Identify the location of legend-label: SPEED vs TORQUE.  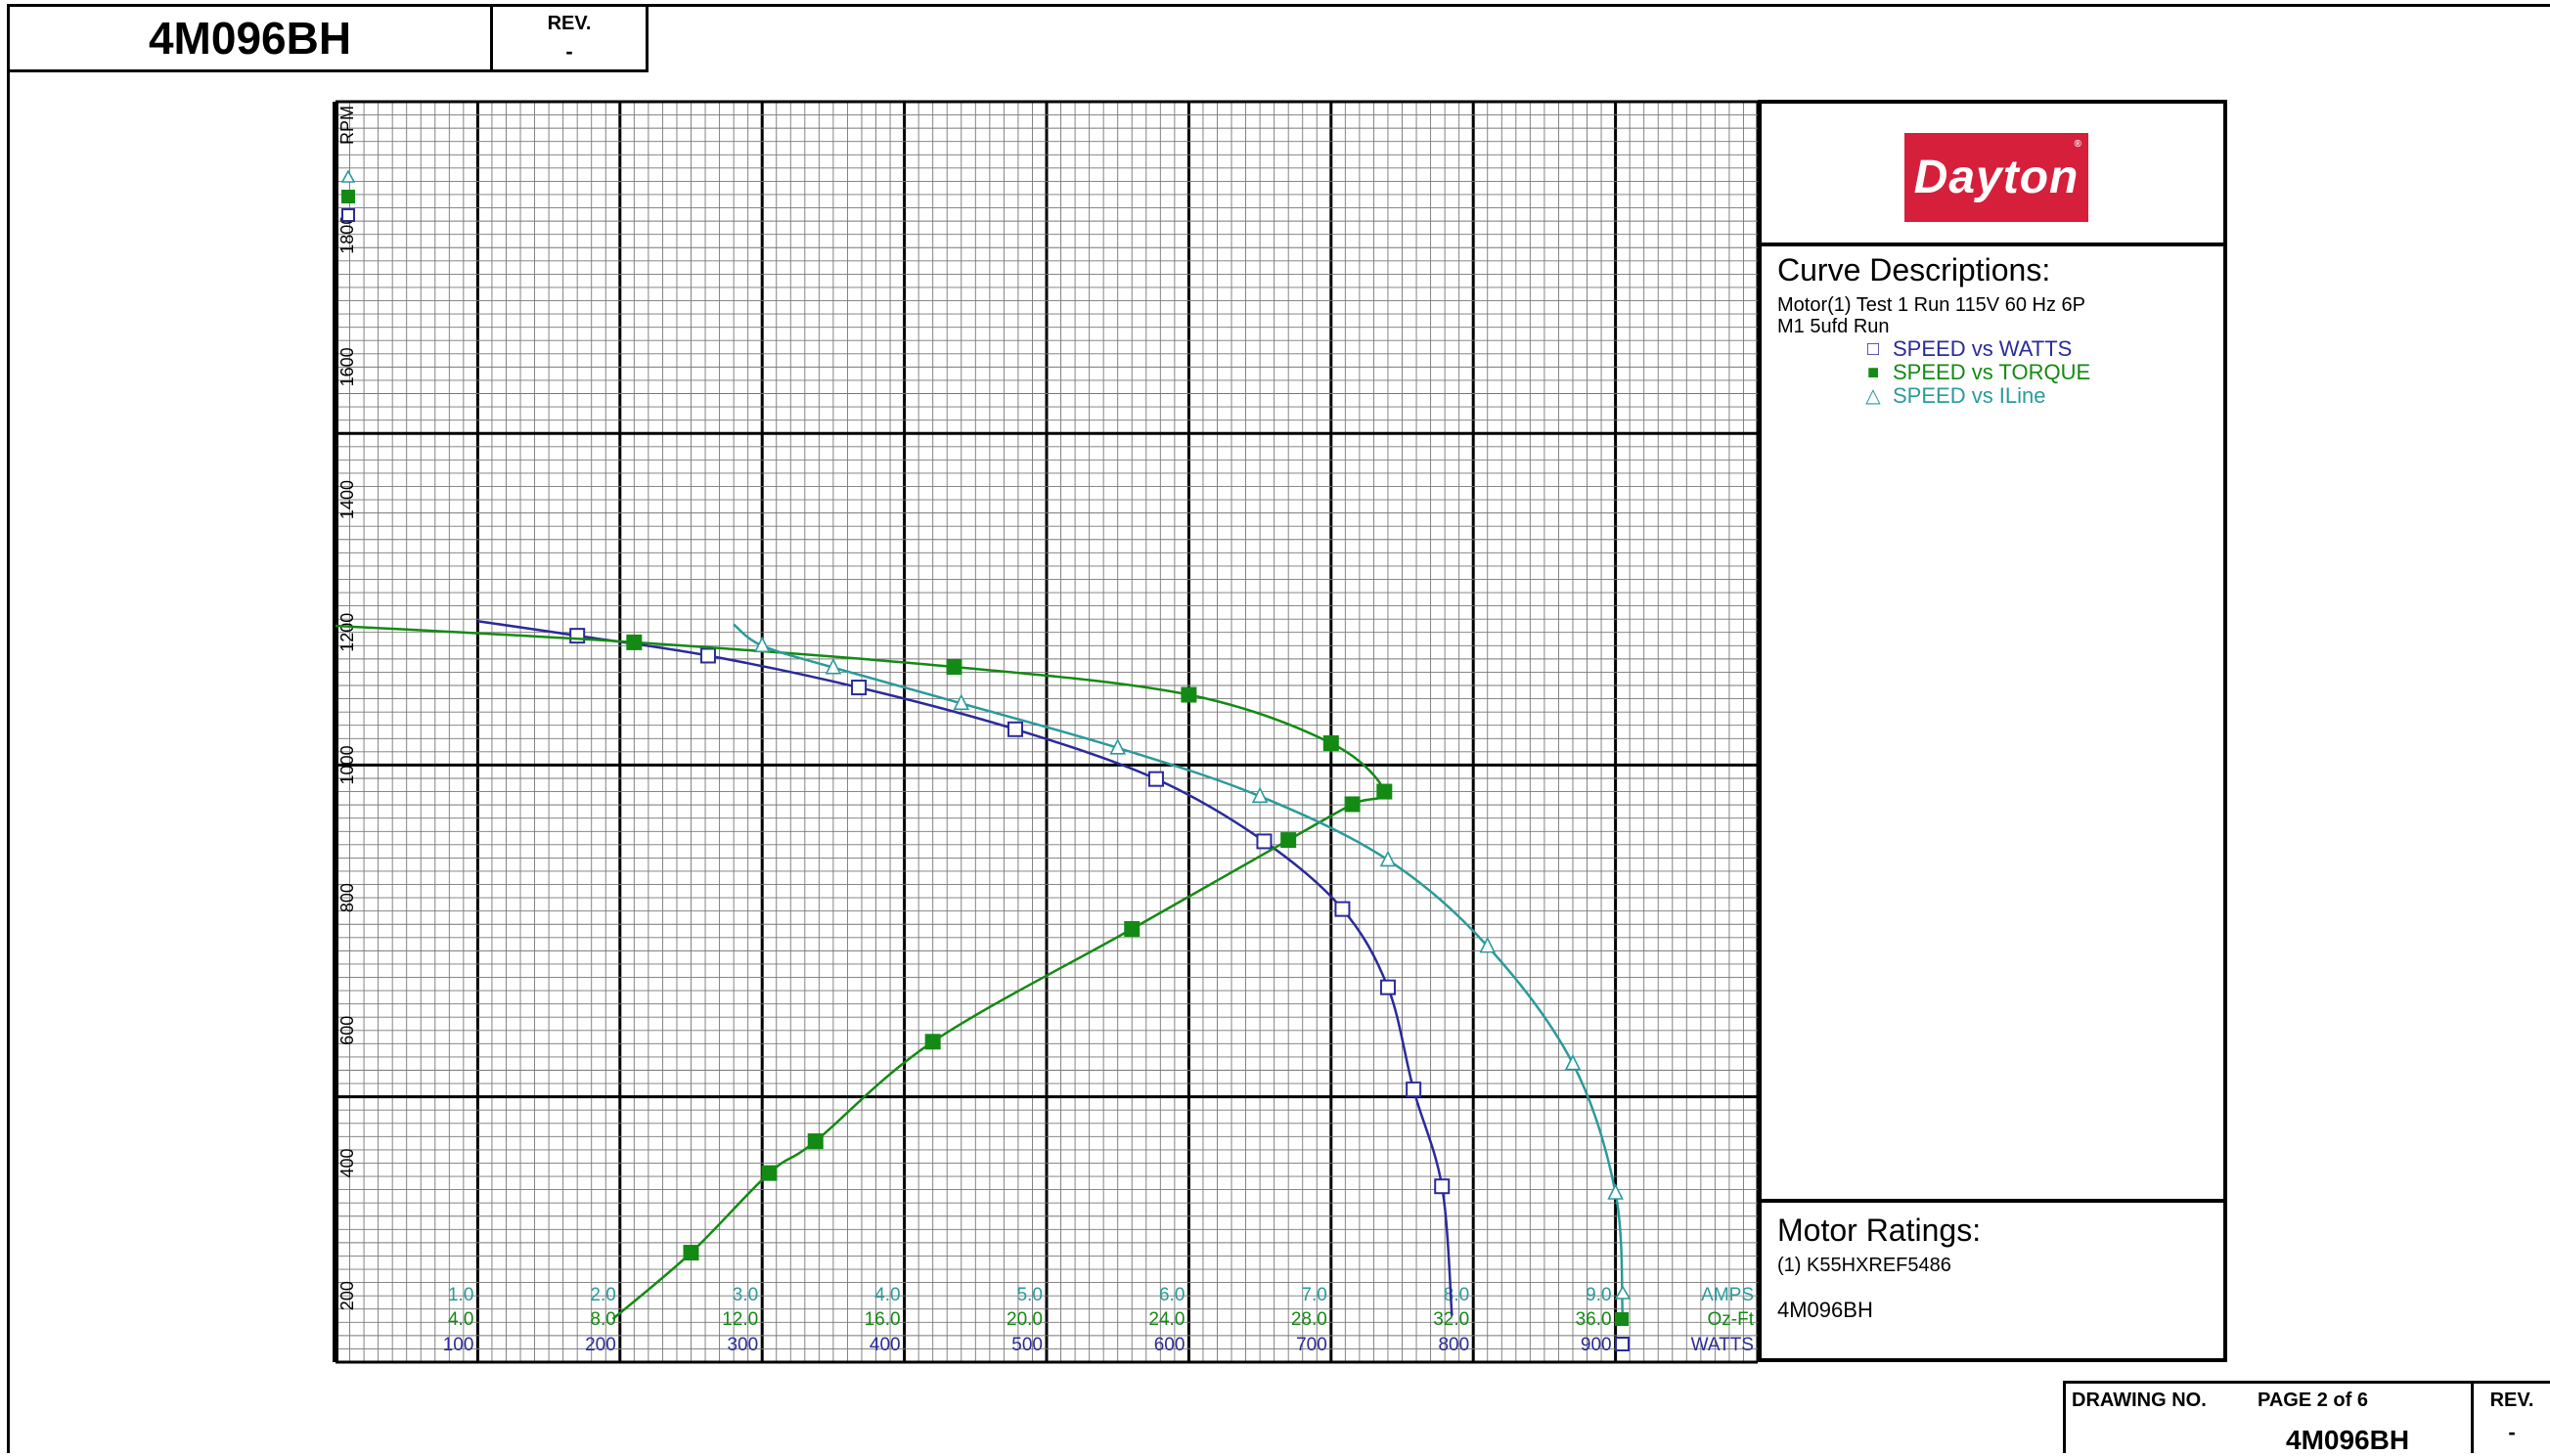
(1992, 372).